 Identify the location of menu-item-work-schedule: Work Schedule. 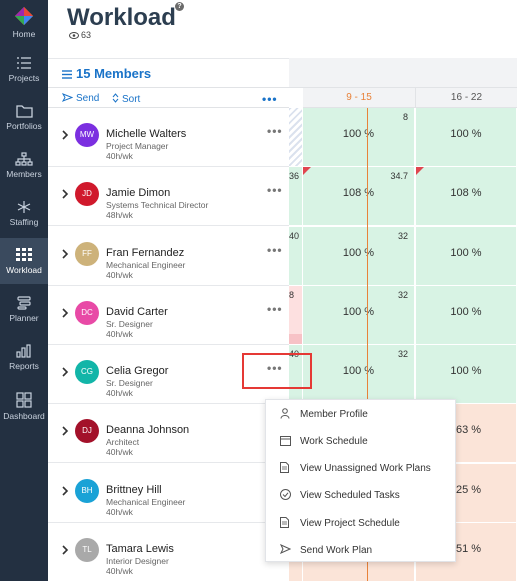
(361, 441).